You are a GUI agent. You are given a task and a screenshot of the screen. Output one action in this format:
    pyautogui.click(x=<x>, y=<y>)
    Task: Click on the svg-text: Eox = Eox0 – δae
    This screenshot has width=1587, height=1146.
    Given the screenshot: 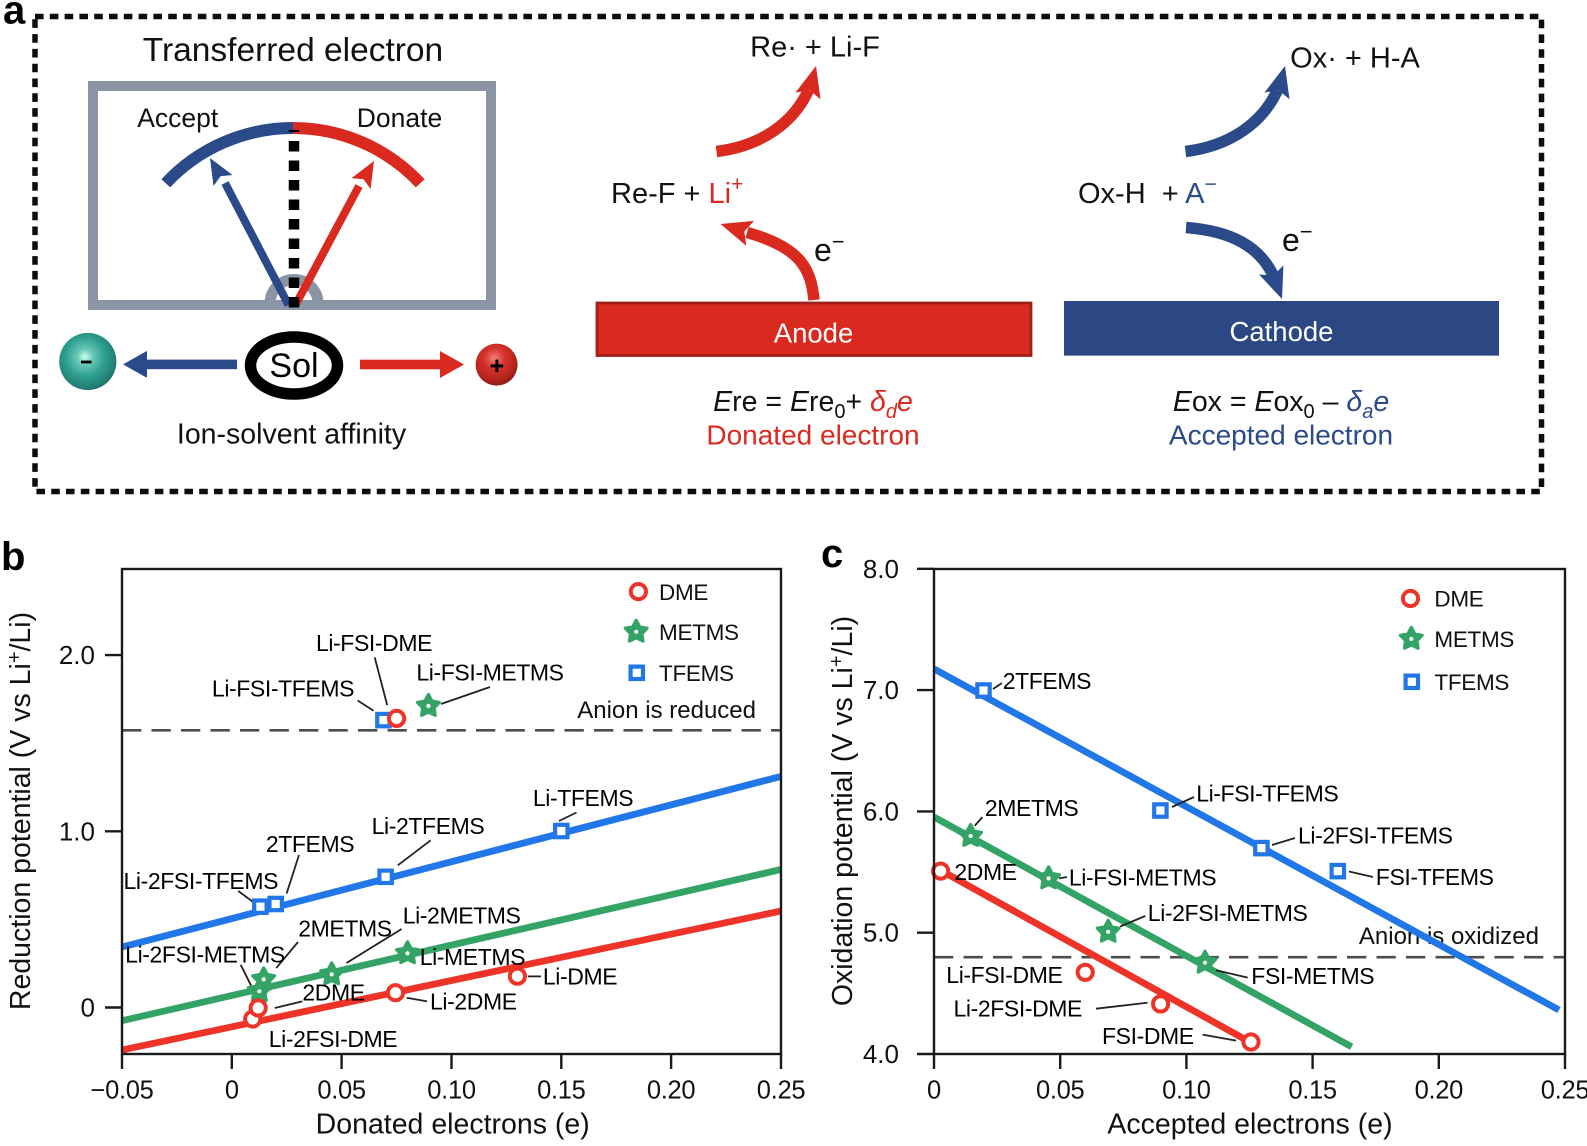 What is the action you would take?
    pyautogui.click(x=1281, y=404)
    